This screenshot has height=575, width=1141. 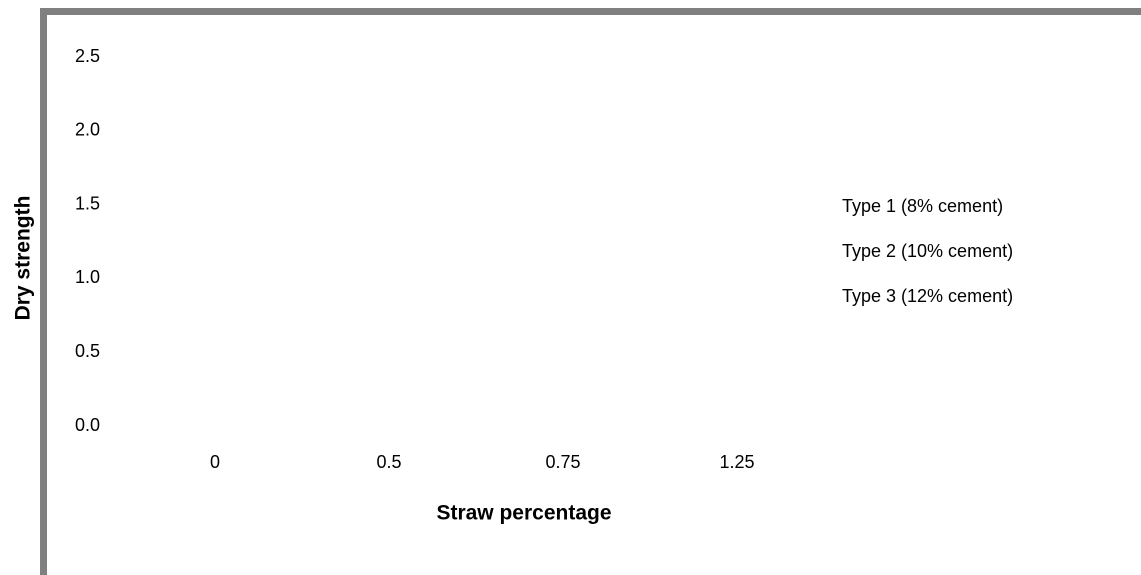 I want to click on y-tick-label: 0.0, so click(x=87, y=425).